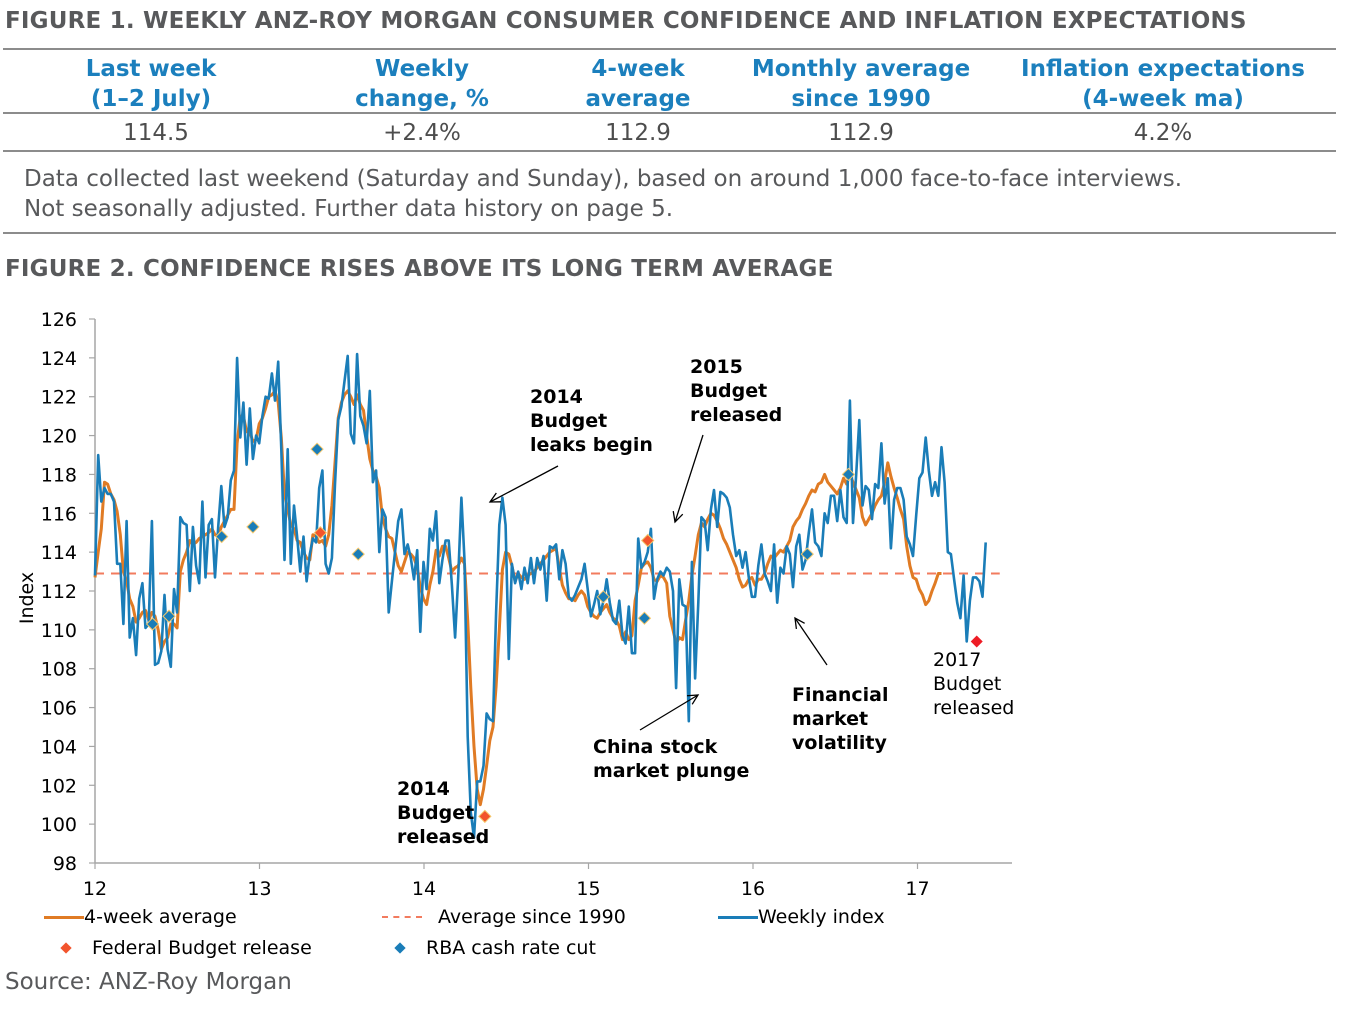 This screenshot has width=1360, height=1010. Describe the element at coordinates (1163, 133) in the screenshot. I see `value-inflation: 4.2%` at that location.